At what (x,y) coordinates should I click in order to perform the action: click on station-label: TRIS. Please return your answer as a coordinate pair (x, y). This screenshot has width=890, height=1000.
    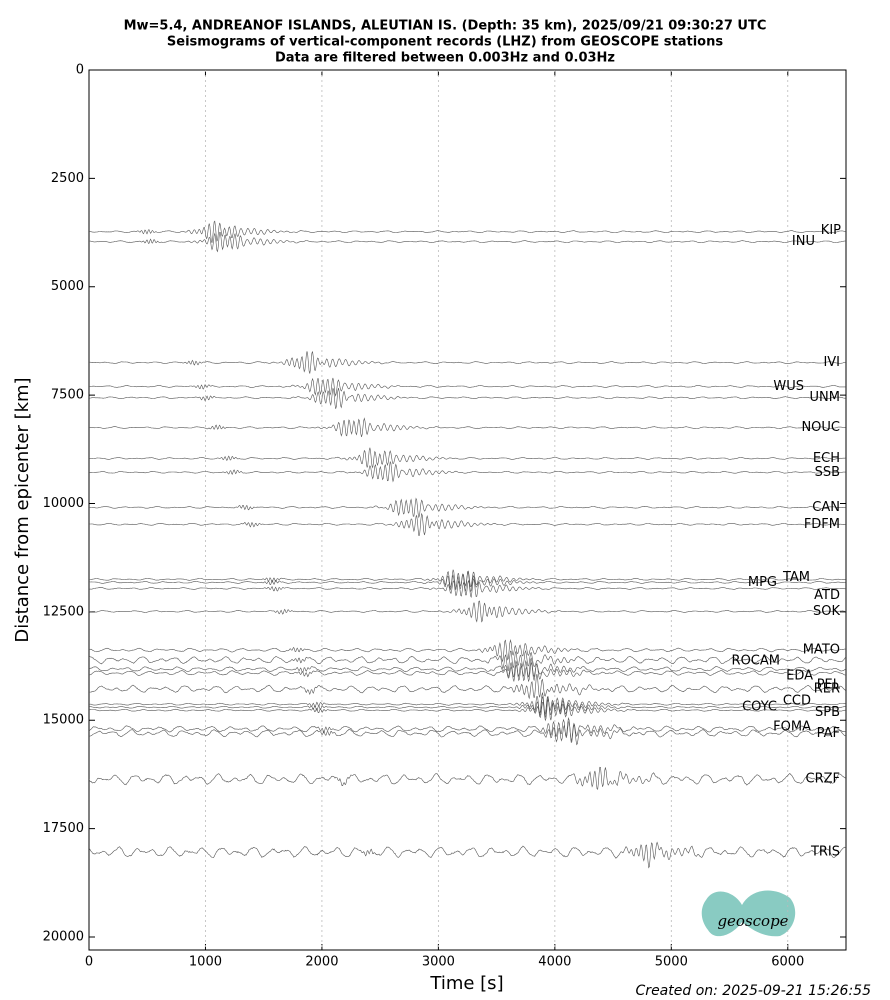
    Looking at the image, I should click on (825, 852).